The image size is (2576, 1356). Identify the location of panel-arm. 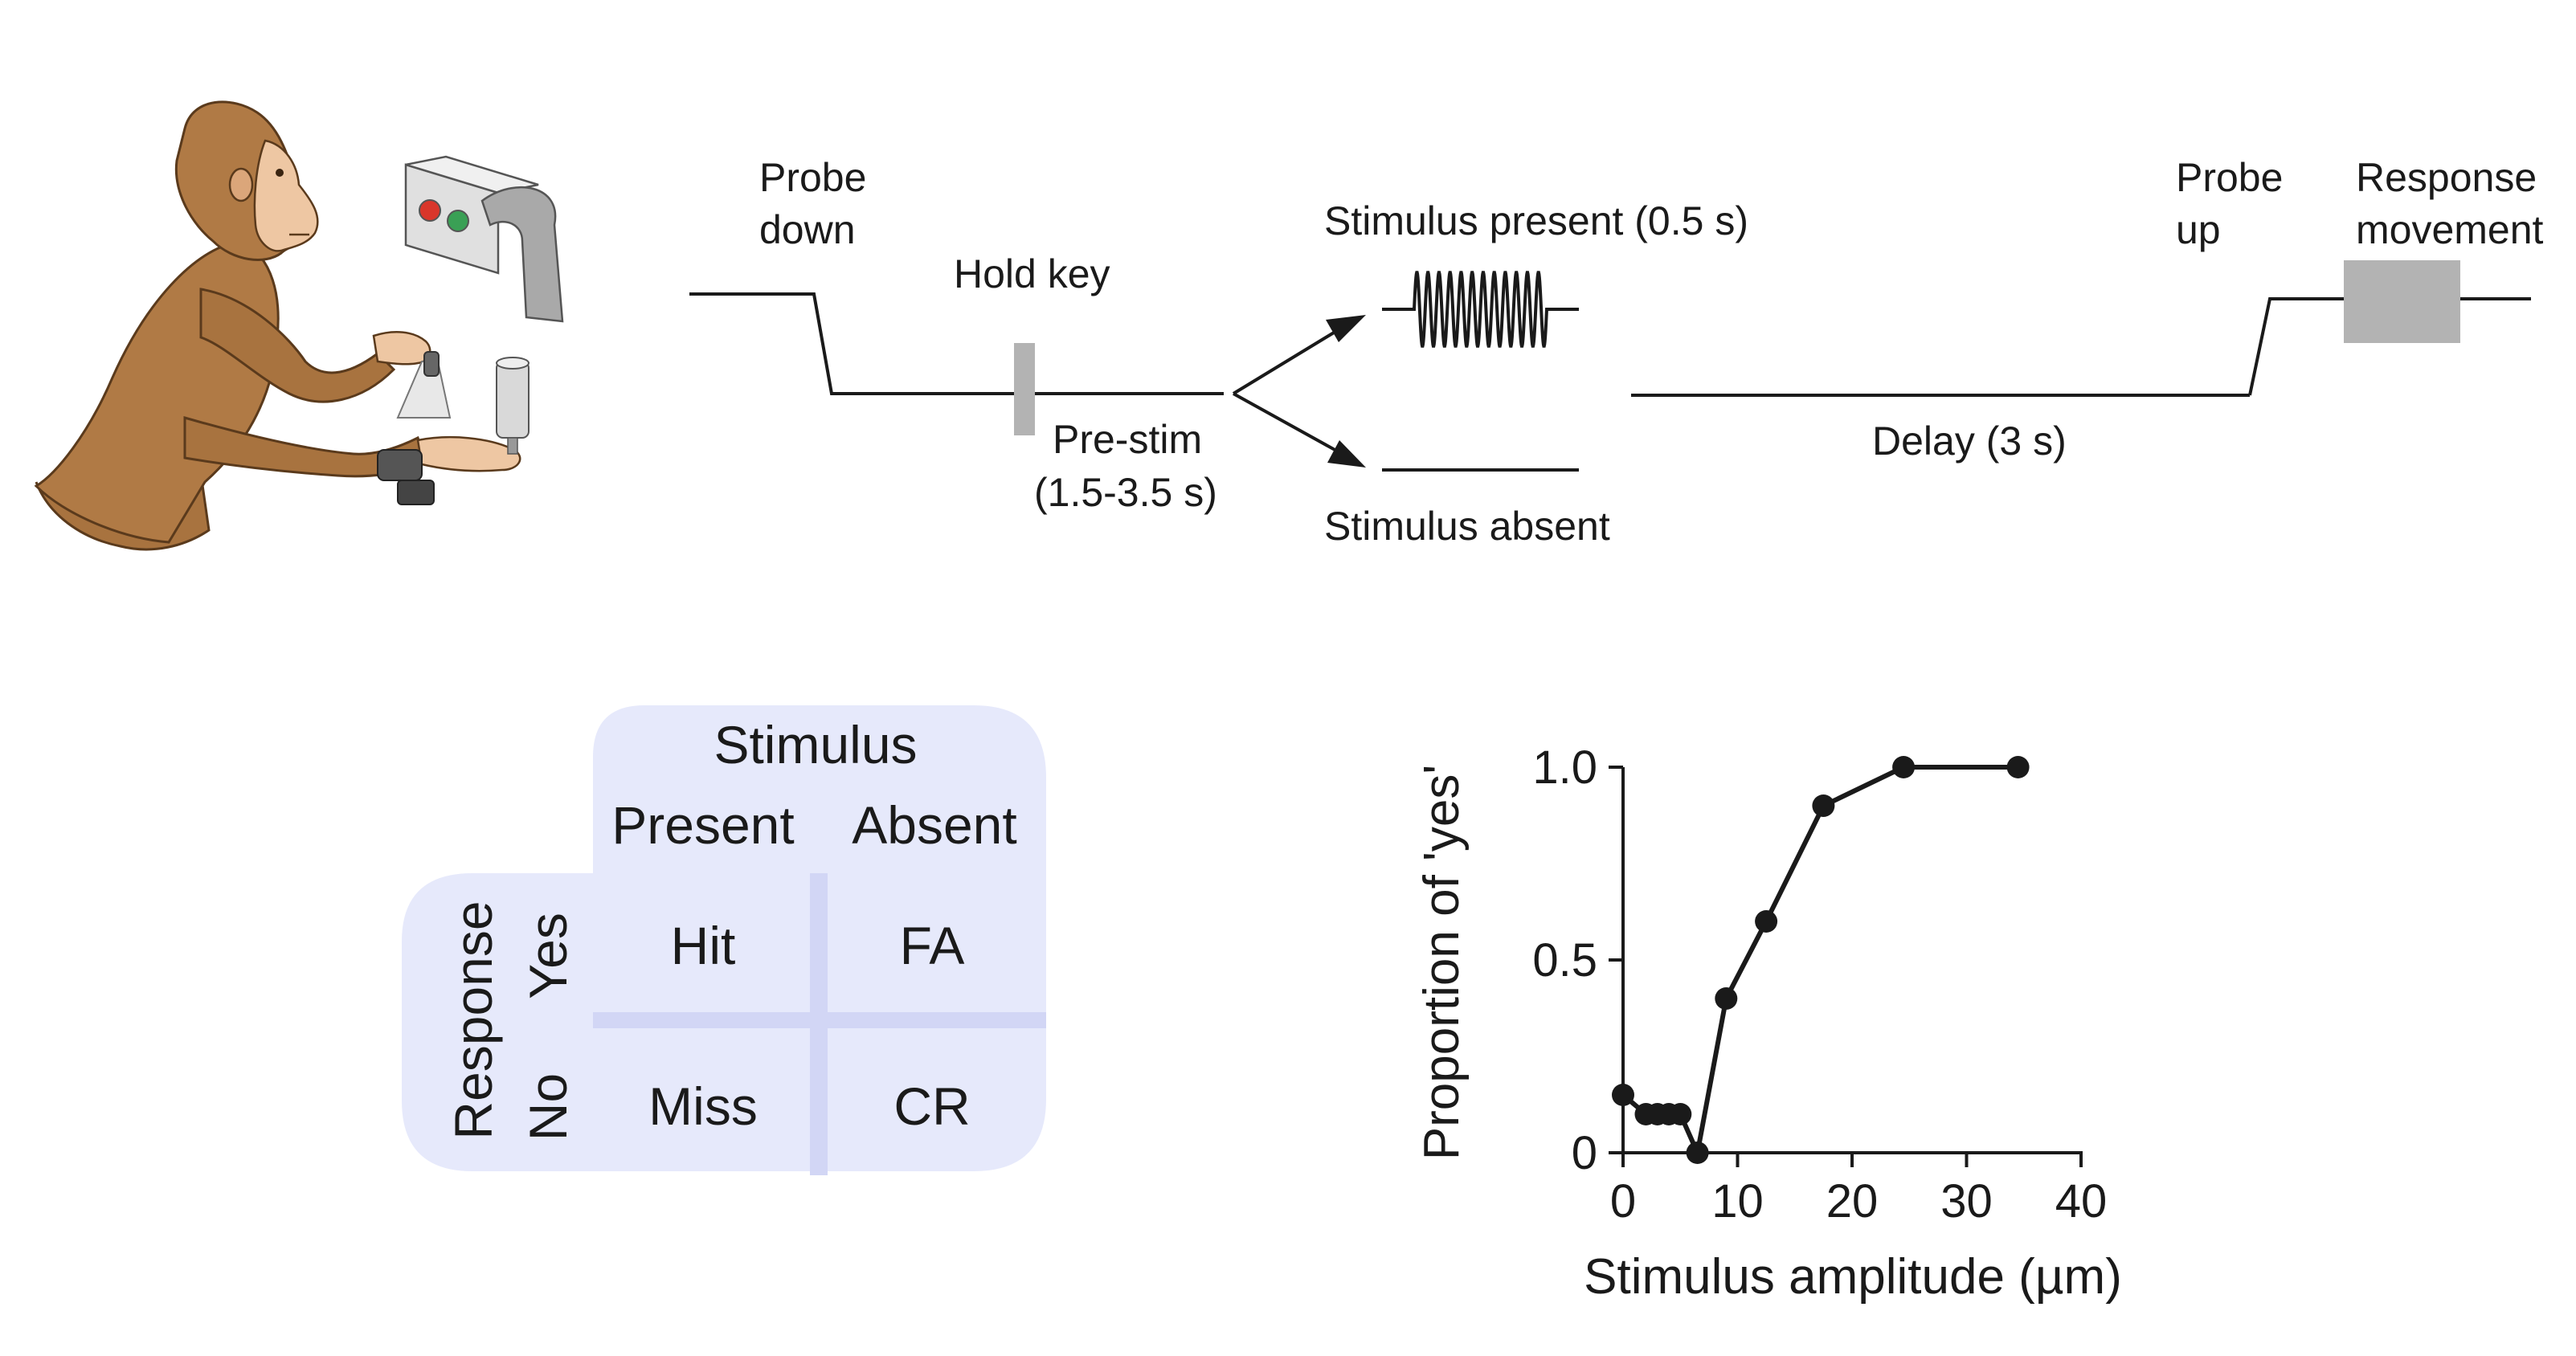
(522, 254).